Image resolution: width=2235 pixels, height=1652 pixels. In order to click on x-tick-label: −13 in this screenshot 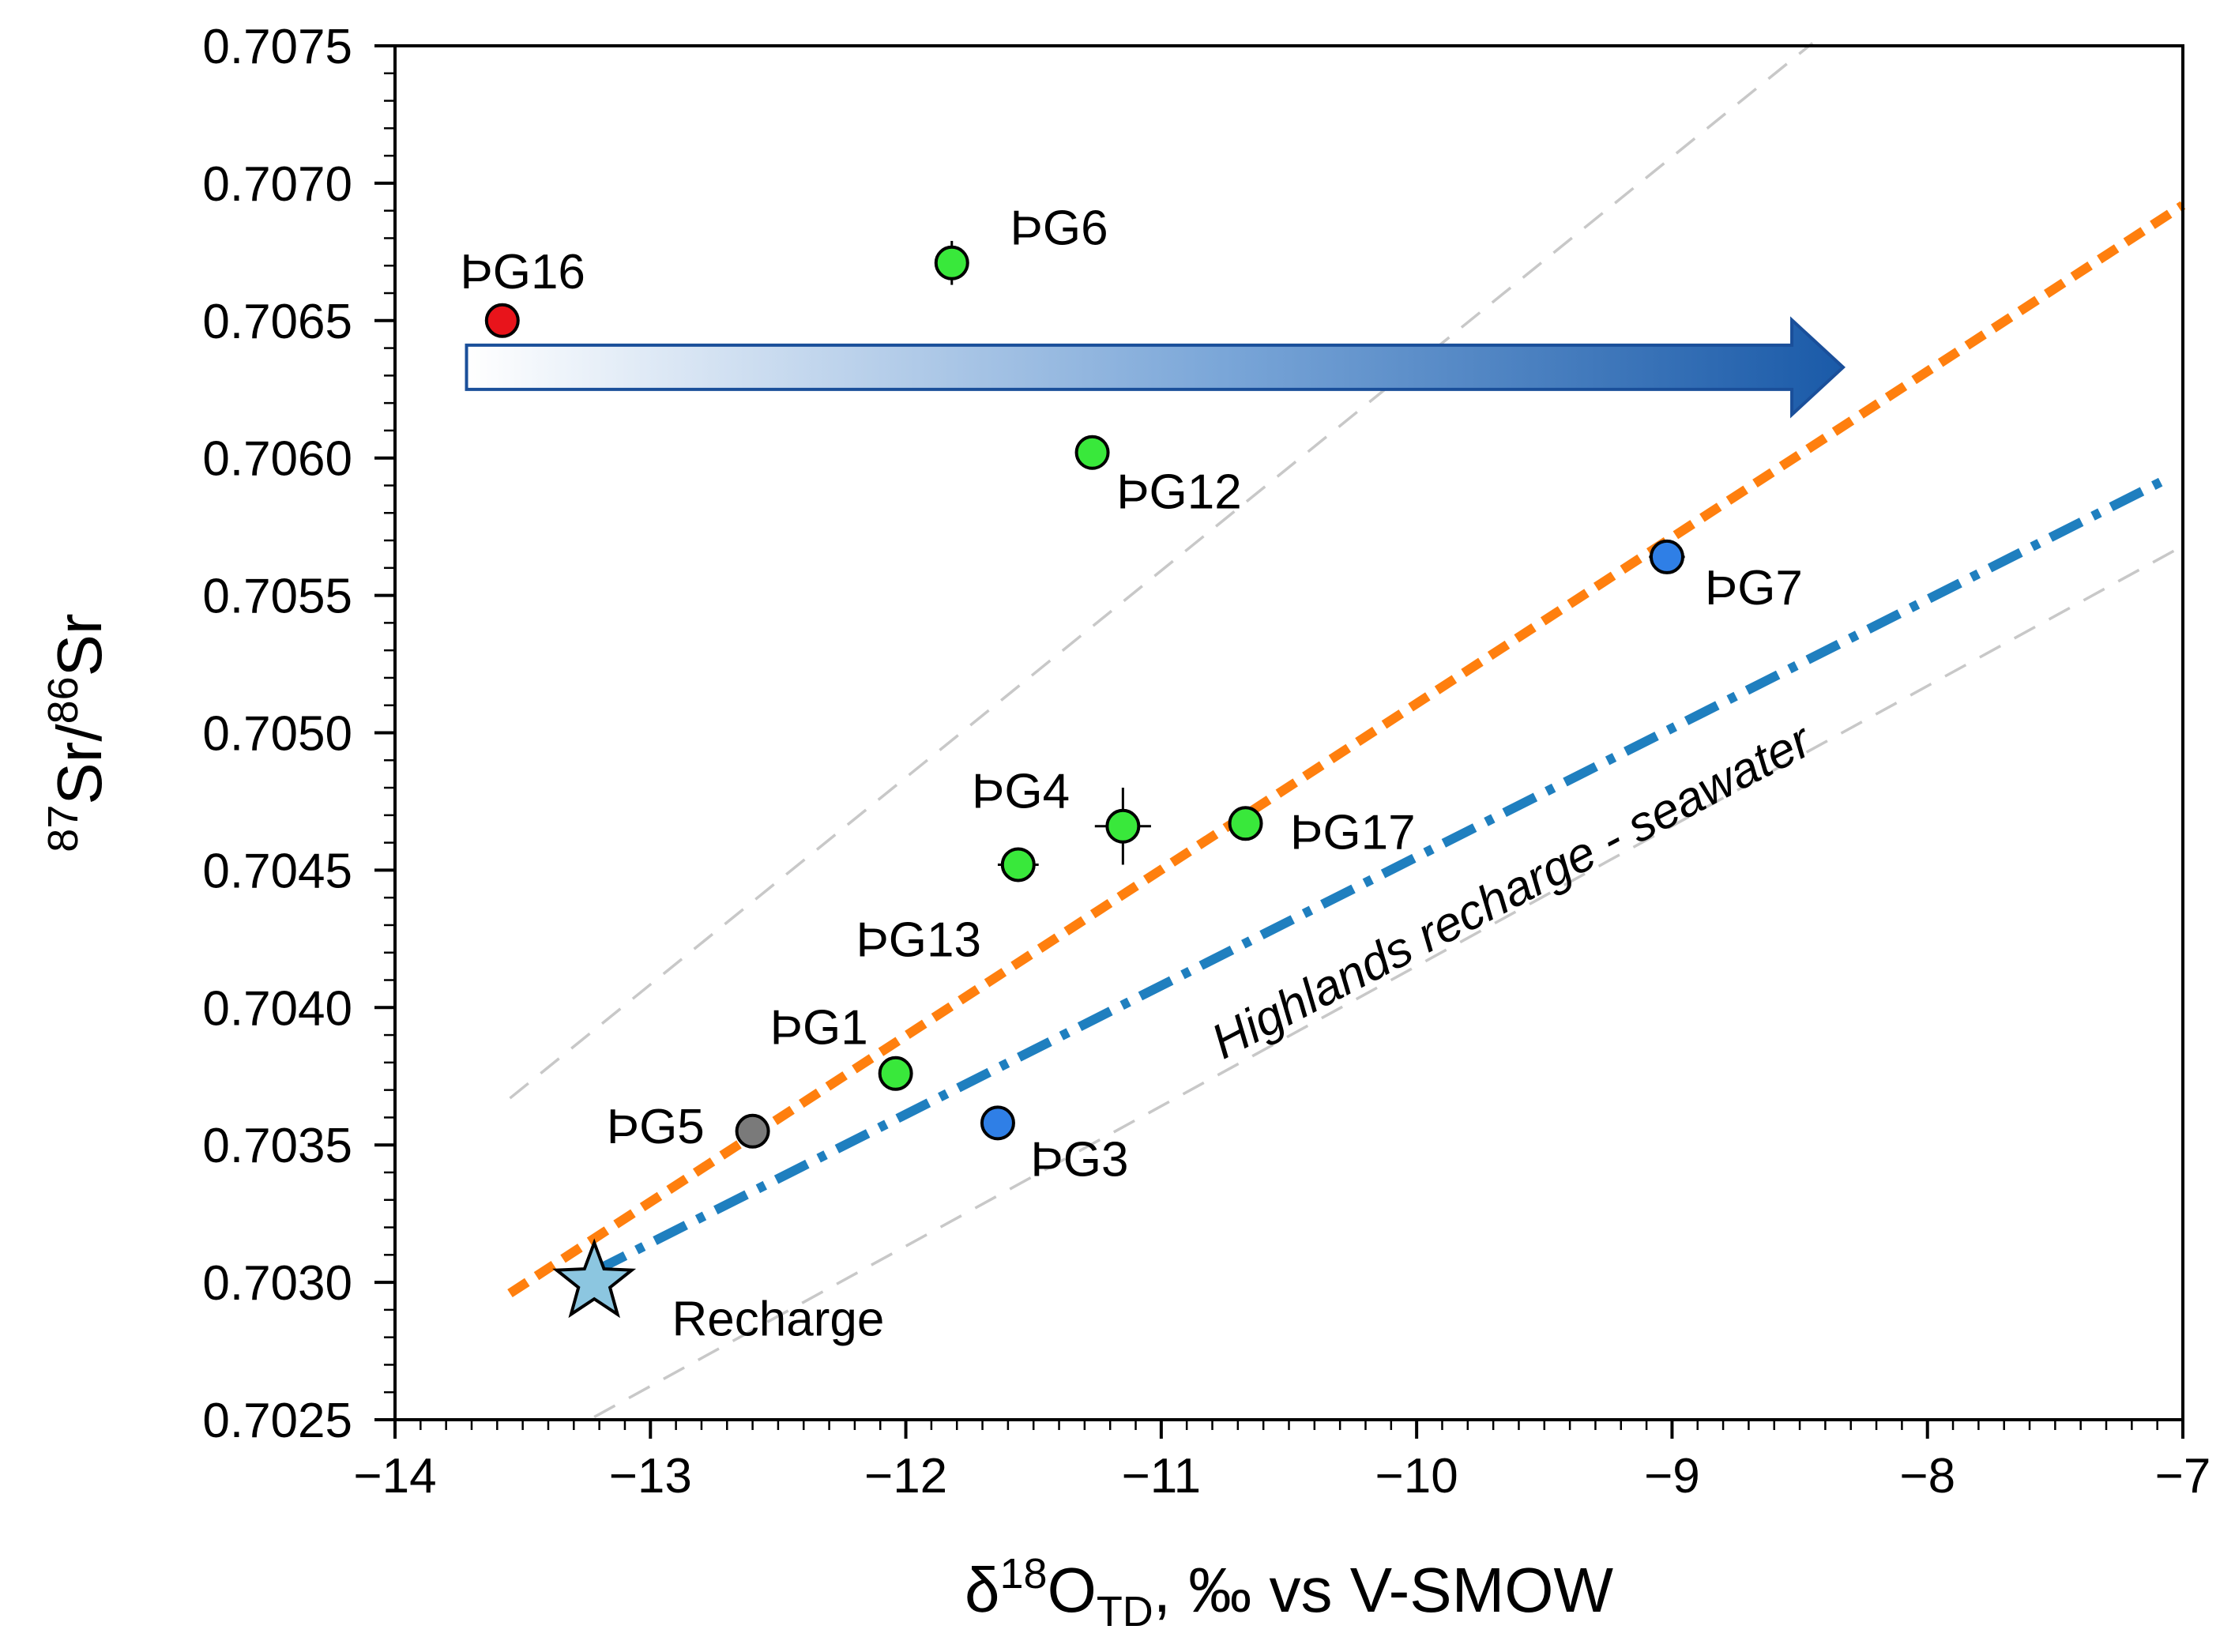, I will do `click(650, 1476)`.